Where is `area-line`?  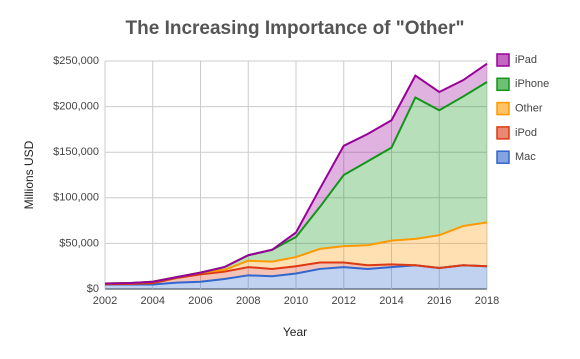 area-line is located at coordinates (296, 273).